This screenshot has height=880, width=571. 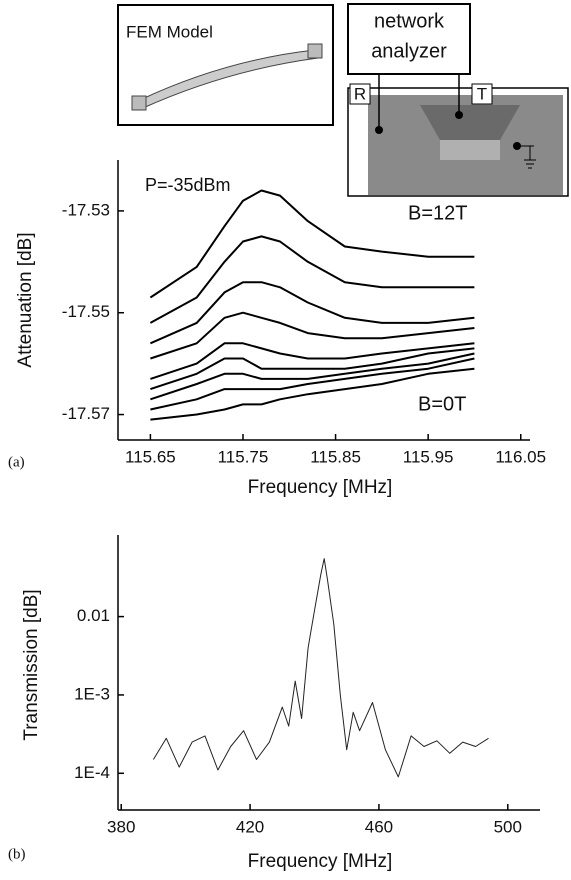 What do you see at coordinates (250, 826) in the screenshot?
I see `x-tick-label: 420` at bounding box center [250, 826].